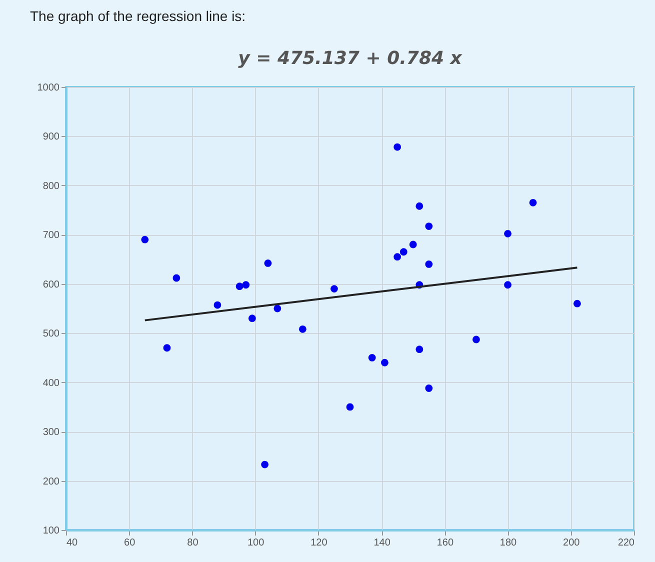  I want to click on y-tick-label: 700, so click(51, 236).